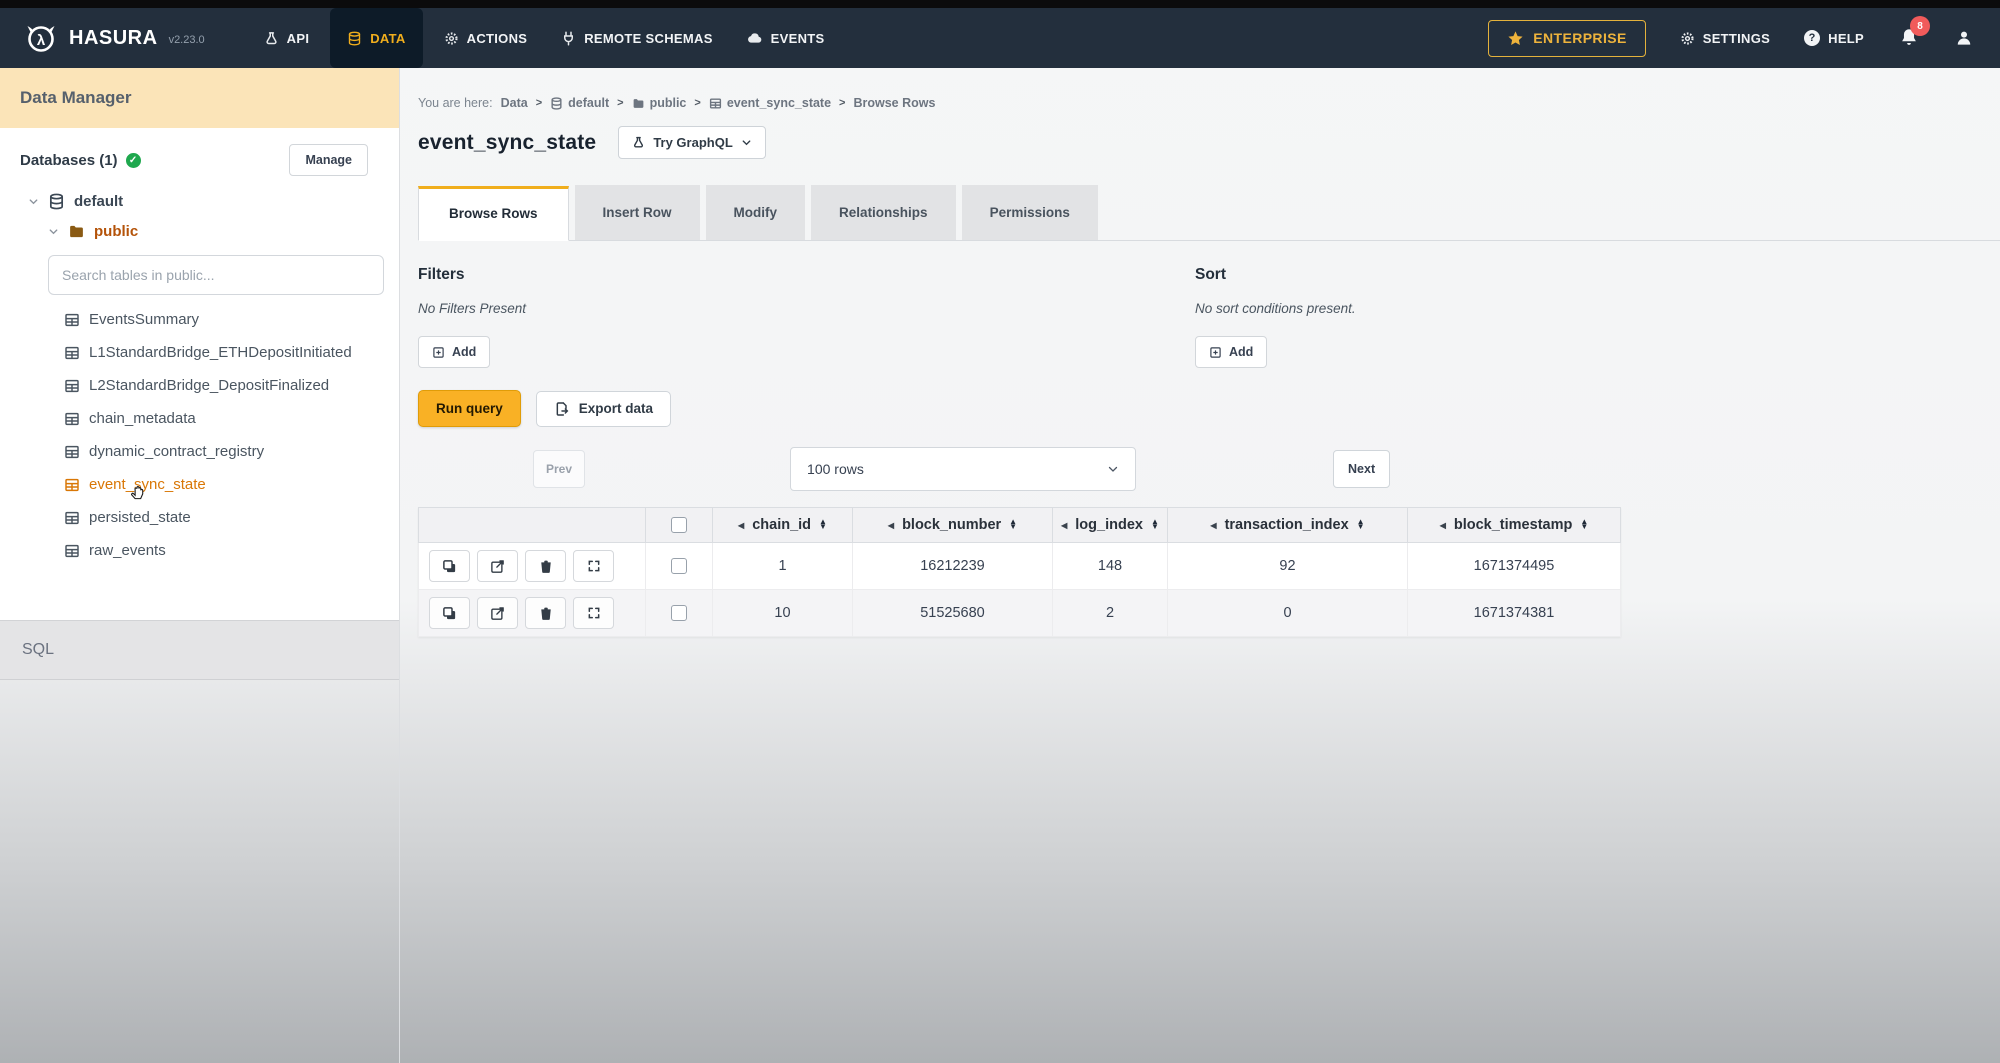 The image size is (2000, 1063). I want to click on flask-icon, so click(638, 142).